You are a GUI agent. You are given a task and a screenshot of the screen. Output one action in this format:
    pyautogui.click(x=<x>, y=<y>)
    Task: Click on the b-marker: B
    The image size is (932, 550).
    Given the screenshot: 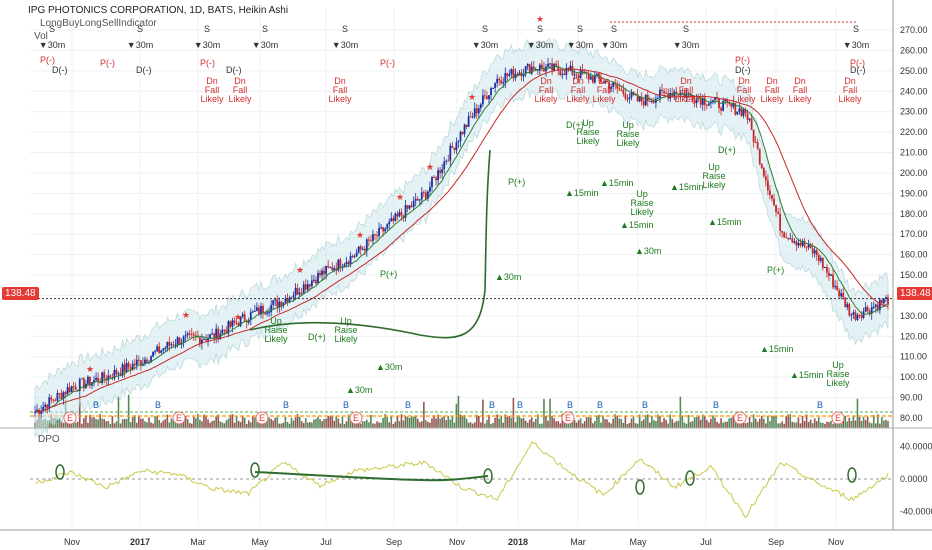 What is the action you would take?
    pyautogui.click(x=570, y=405)
    